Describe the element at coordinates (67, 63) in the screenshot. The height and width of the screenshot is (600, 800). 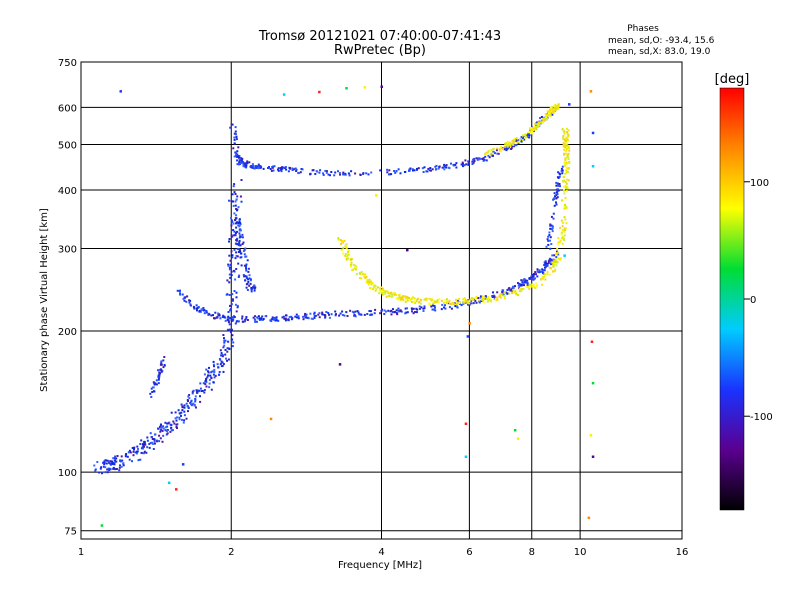
I see `y-tick-label: 750` at that location.